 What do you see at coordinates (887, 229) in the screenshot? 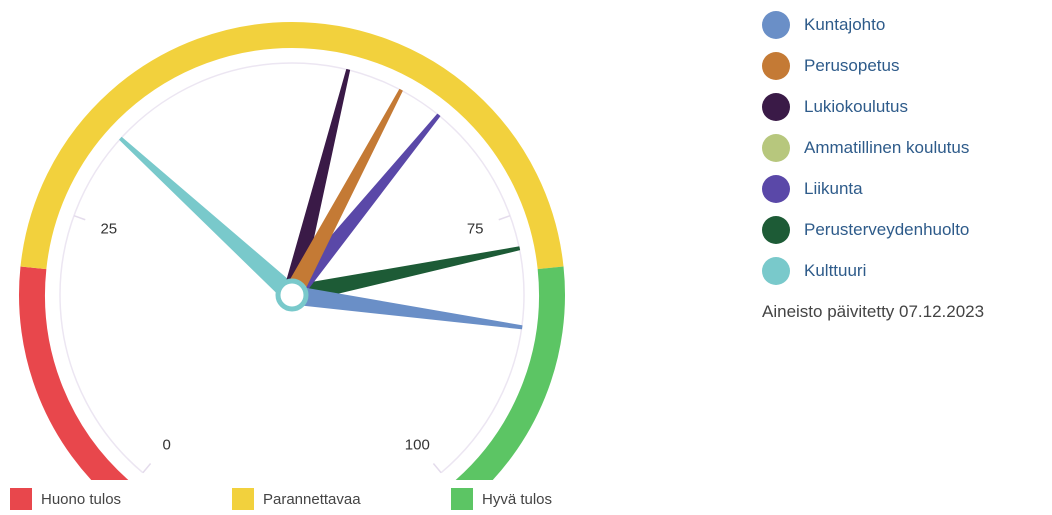
I see `legend-label-perusterveydenhuolto: Perusterveydenhuolto` at bounding box center [887, 229].